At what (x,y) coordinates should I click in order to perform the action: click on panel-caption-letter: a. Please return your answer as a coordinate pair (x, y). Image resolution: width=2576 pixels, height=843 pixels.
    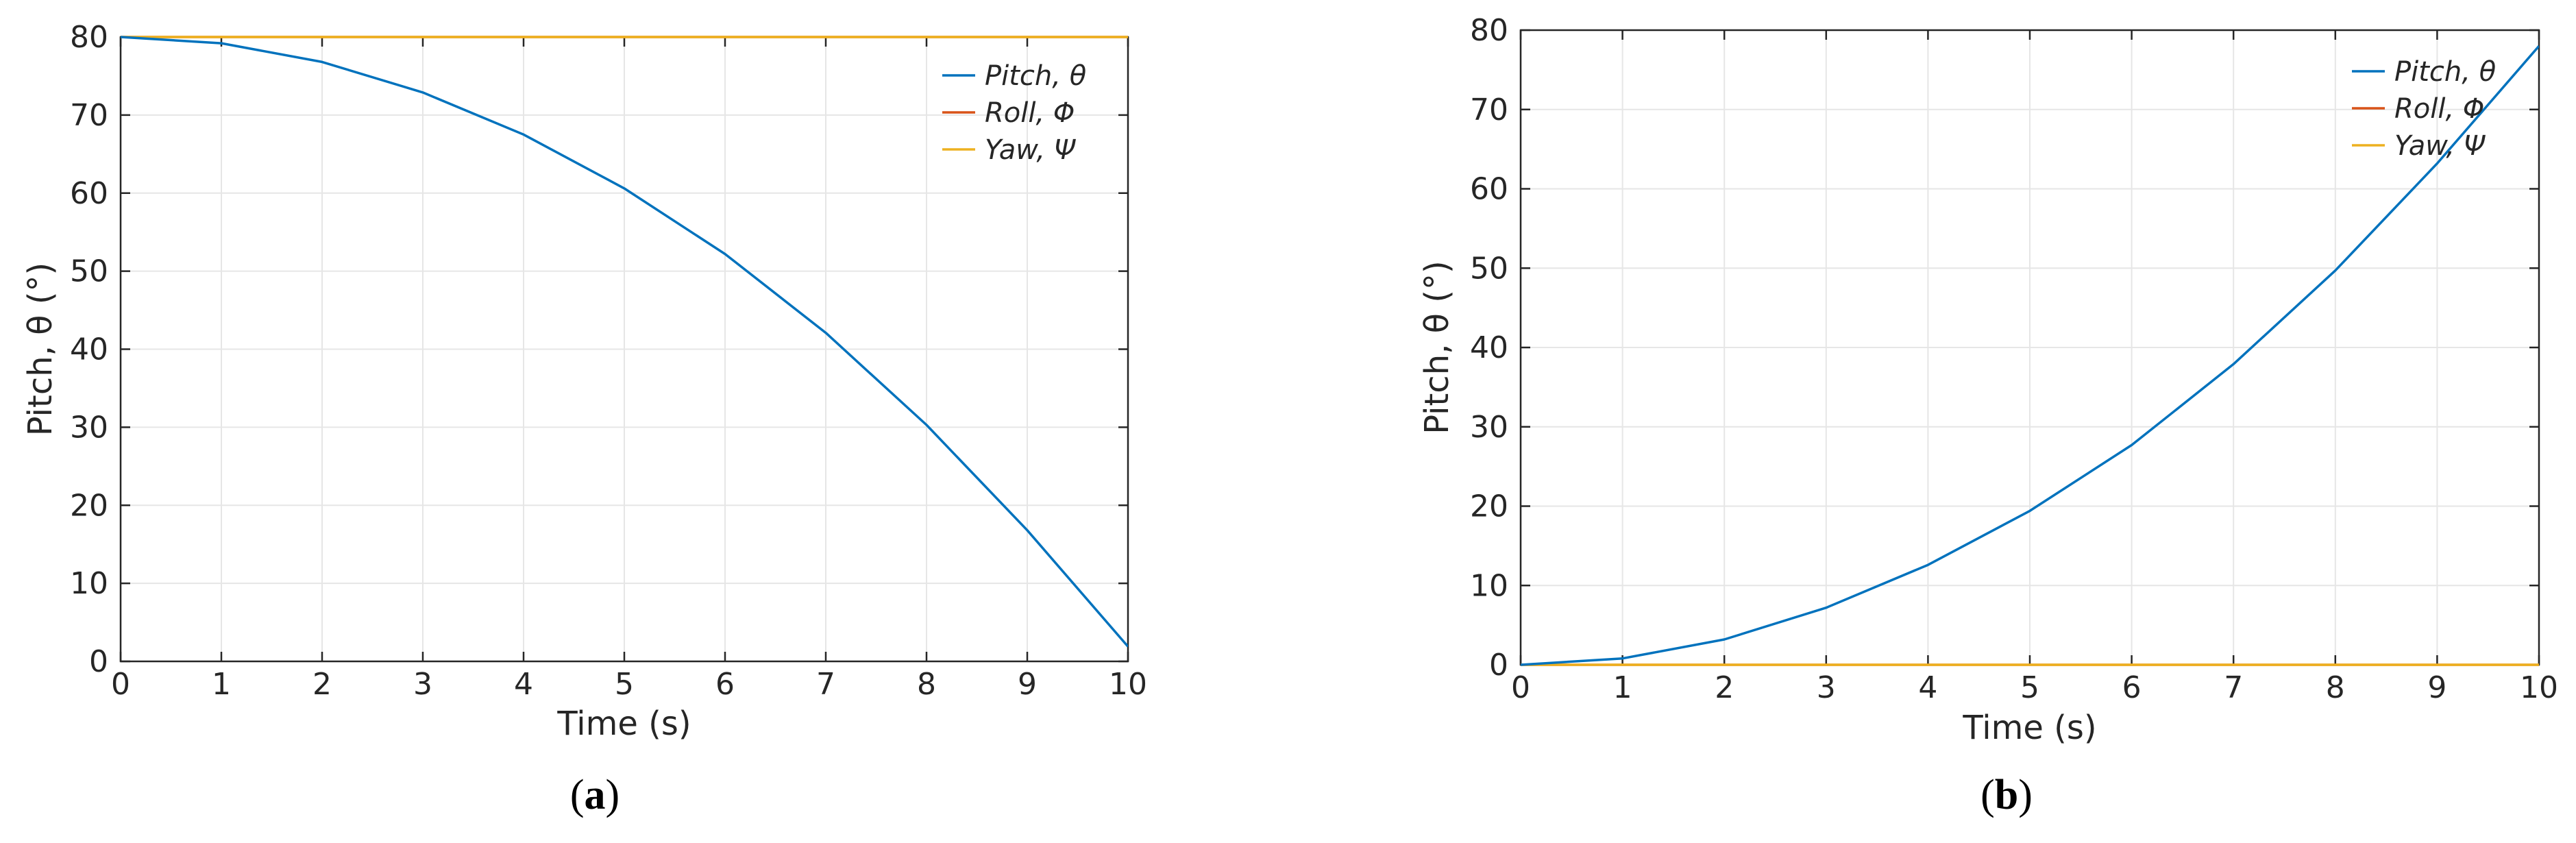
    Looking at the image, I should click on (596, 795).